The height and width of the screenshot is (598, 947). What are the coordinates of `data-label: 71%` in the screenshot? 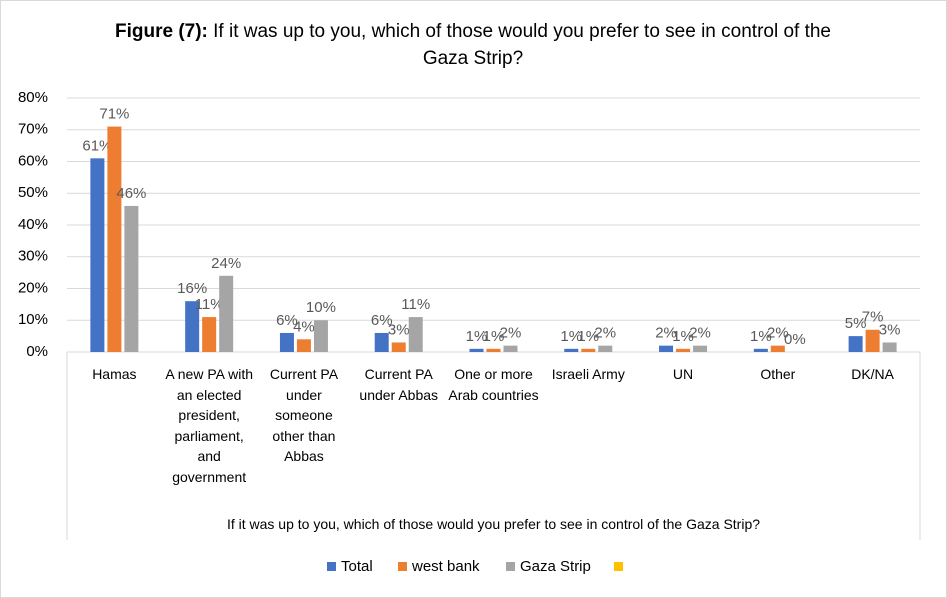 It's located at (114, 114).